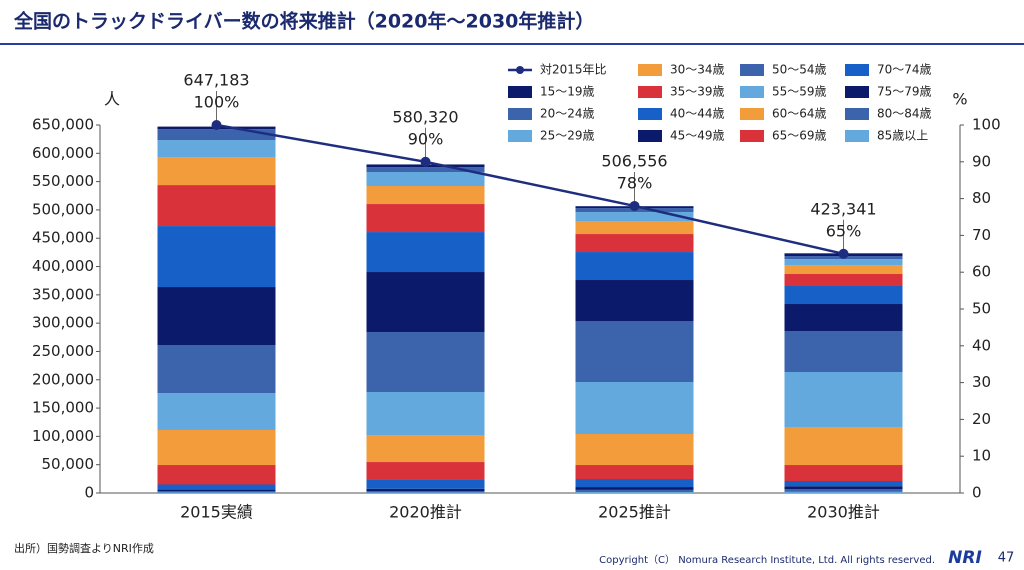 The image size is (1024, 570). I want to click on y-tick-label: 150,000, so click(63, 408).